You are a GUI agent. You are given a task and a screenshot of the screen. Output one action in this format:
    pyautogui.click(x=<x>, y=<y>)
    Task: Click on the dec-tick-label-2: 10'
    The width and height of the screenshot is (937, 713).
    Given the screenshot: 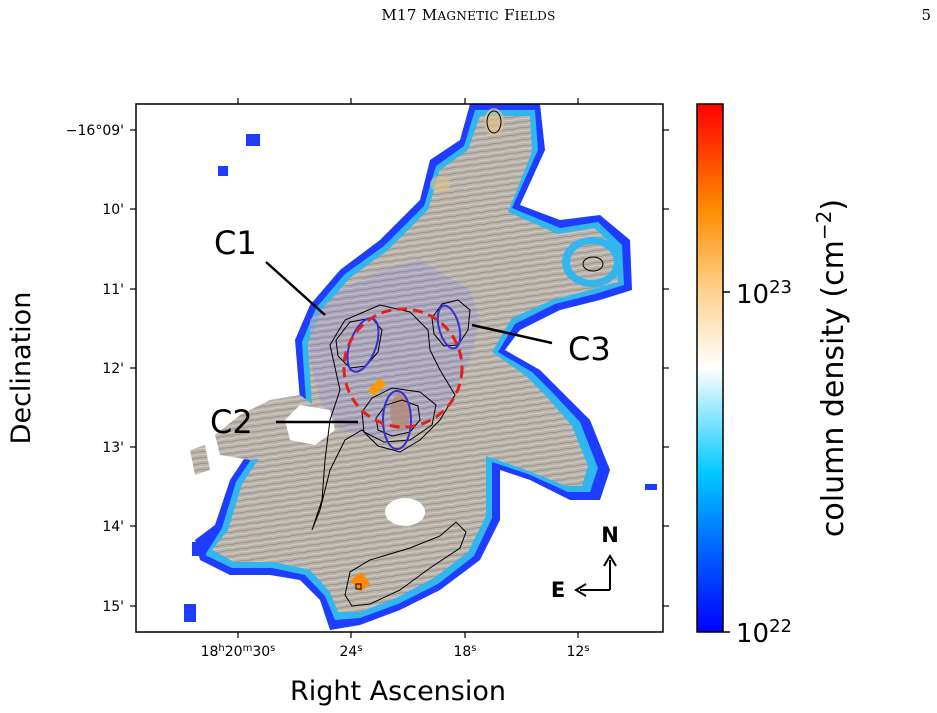 What is the action you would take?
    pyautogui.click(x=113, y=210)
    